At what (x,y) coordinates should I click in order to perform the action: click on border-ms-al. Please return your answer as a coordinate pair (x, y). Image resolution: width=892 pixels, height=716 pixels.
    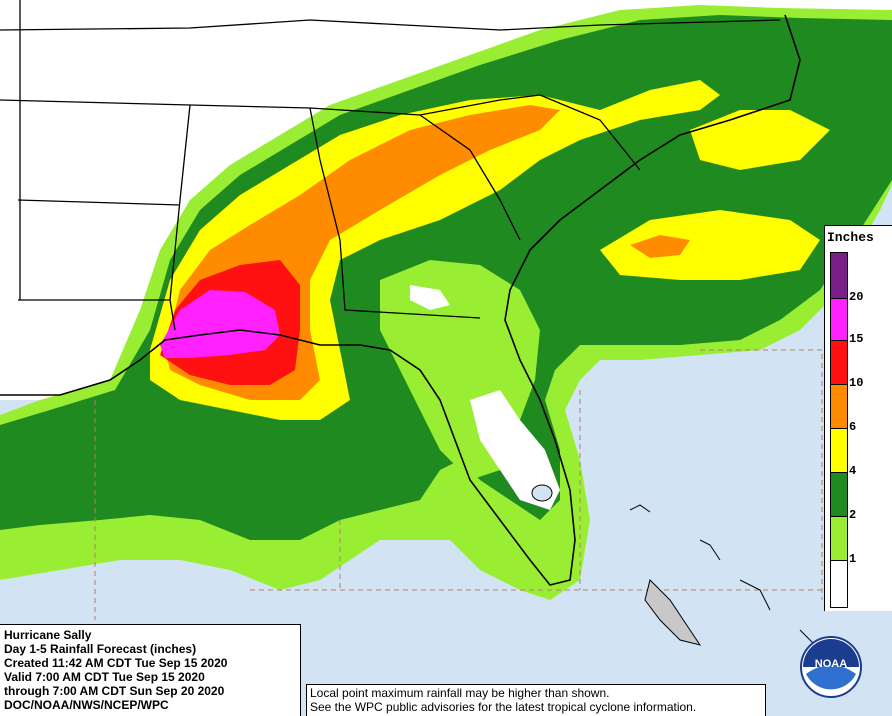
    Looking at the image, I should click on (180, 217).